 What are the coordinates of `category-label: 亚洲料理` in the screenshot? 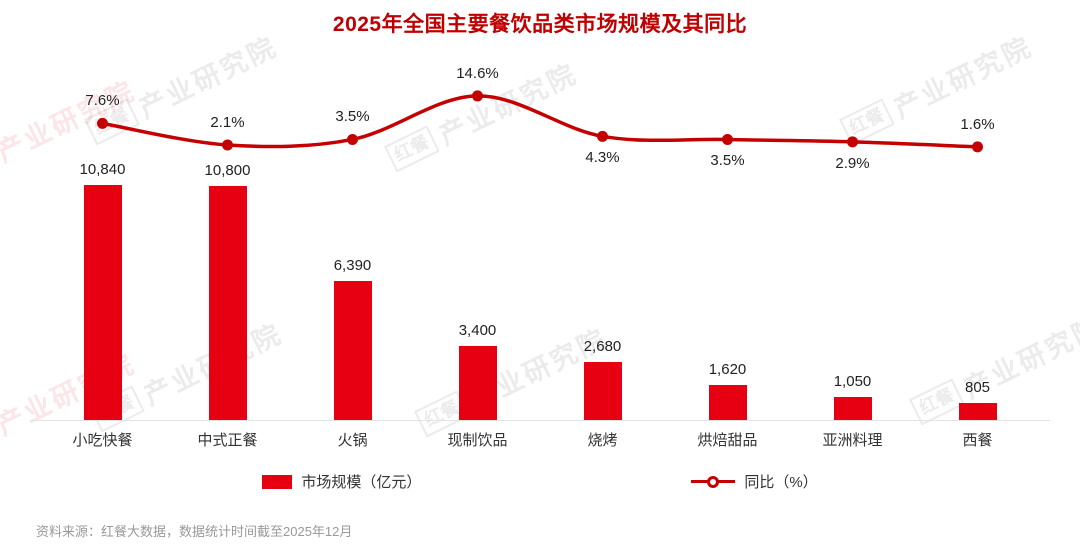 It's located at (852, 440).